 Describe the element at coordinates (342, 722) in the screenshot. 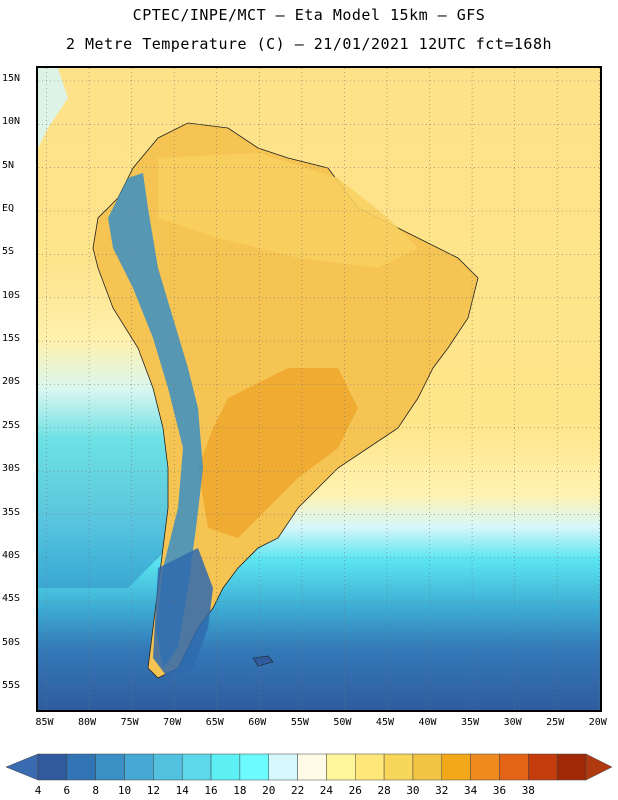

I see `longitude-label: 50W` at that location.